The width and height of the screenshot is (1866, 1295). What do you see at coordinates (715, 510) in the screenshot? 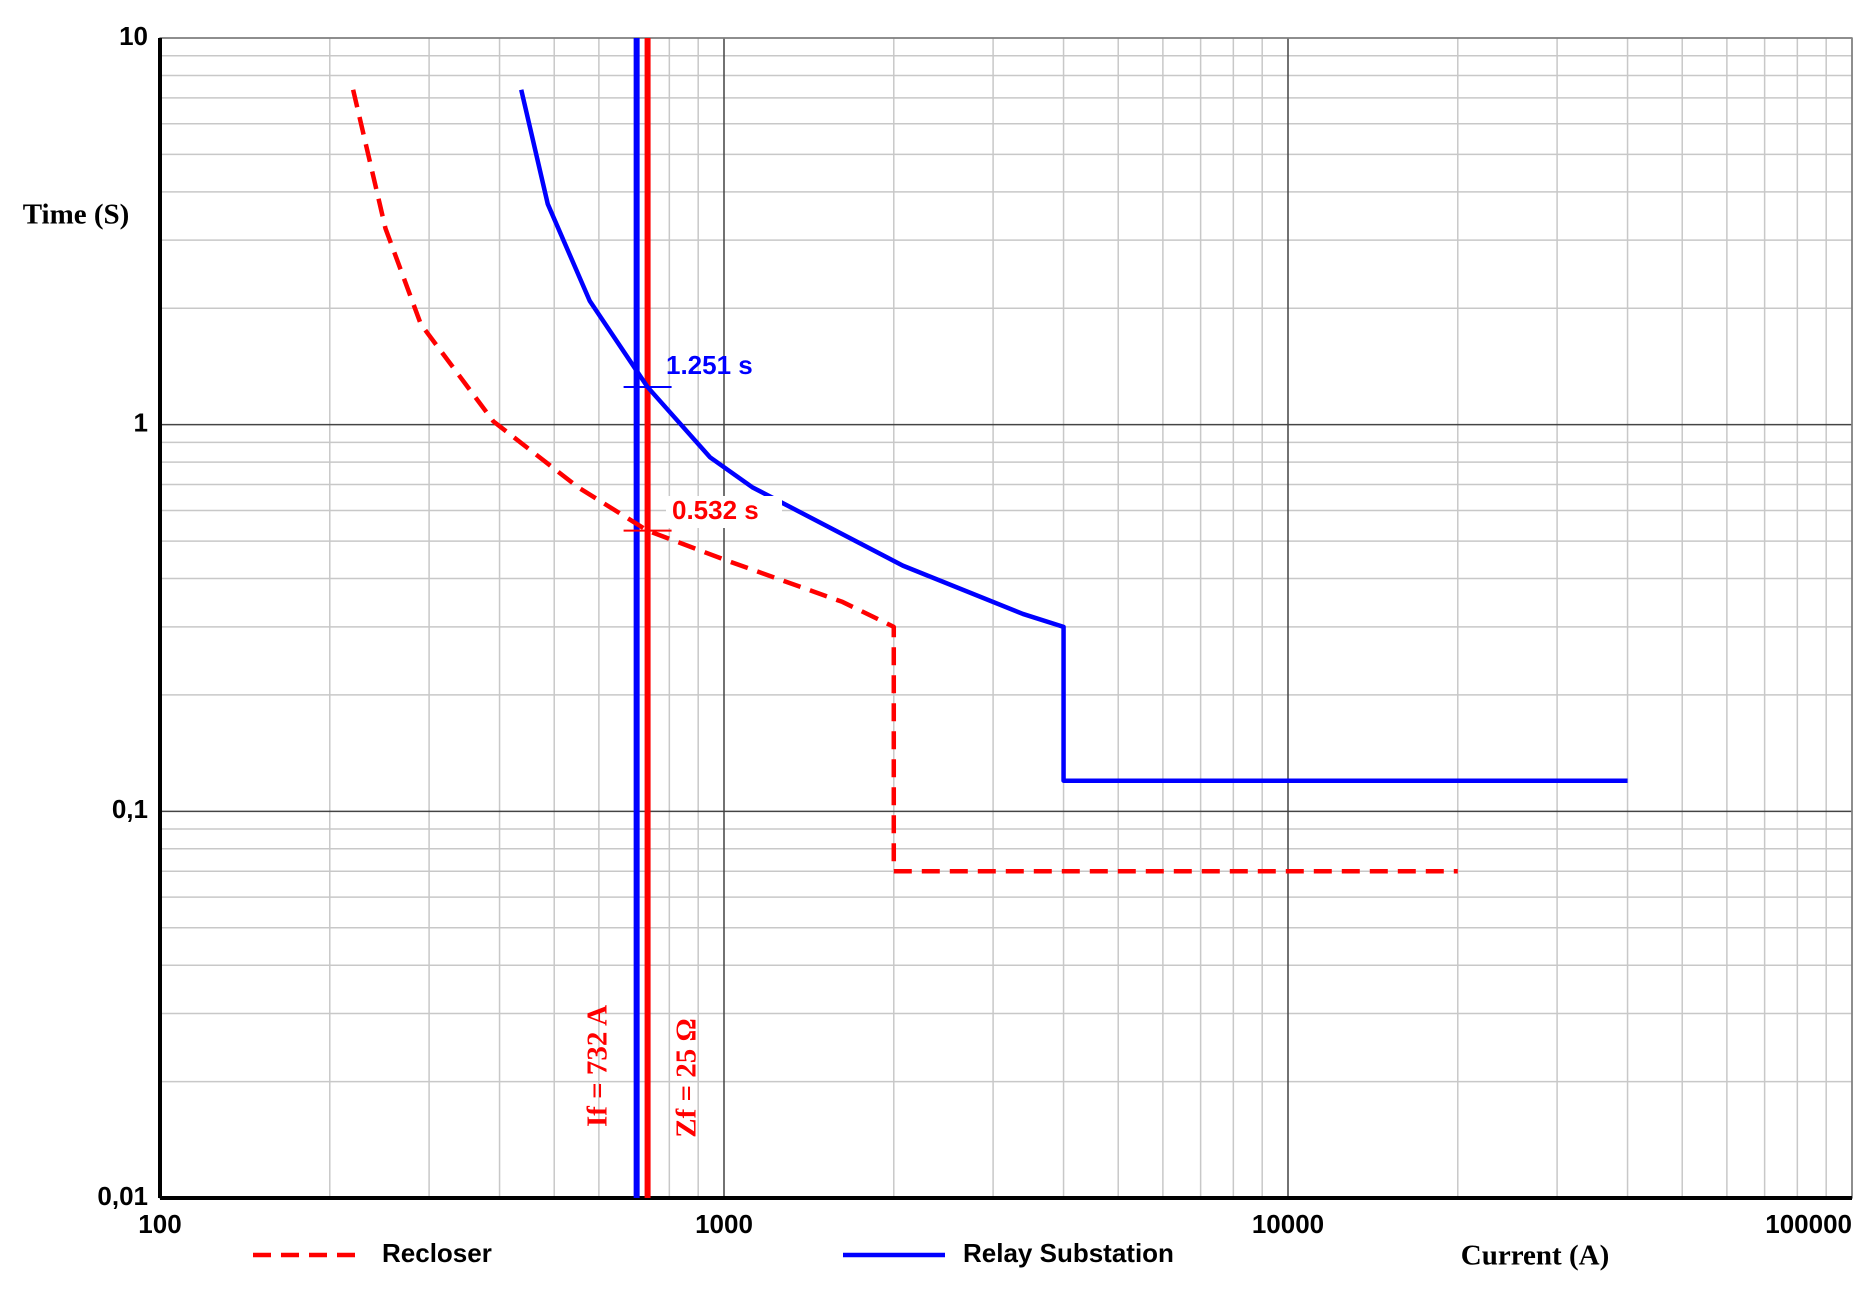
I see `annotation: 0.532 s` at bounding box center [715, 510].